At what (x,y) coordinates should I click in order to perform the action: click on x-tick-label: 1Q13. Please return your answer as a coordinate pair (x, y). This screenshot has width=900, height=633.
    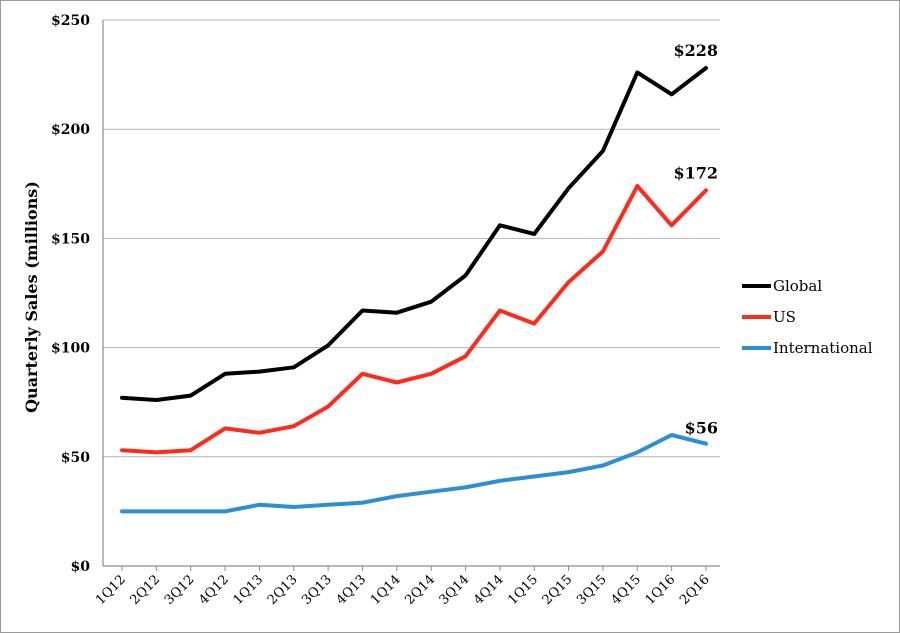
    Looking at the image, I should click on (249, 590).